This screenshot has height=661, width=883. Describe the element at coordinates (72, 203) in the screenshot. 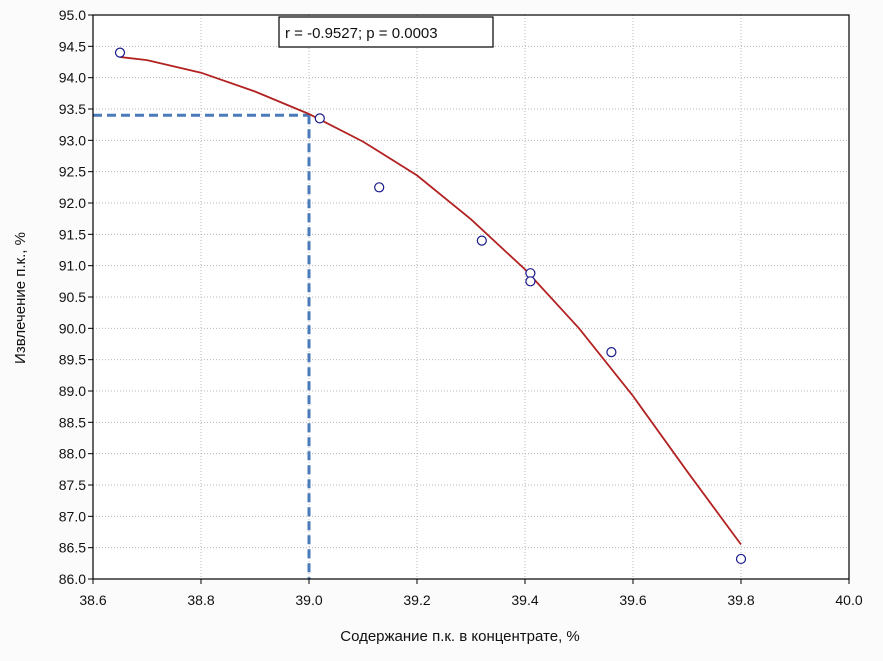

I see `y-tick-label: 92.0` at that location.